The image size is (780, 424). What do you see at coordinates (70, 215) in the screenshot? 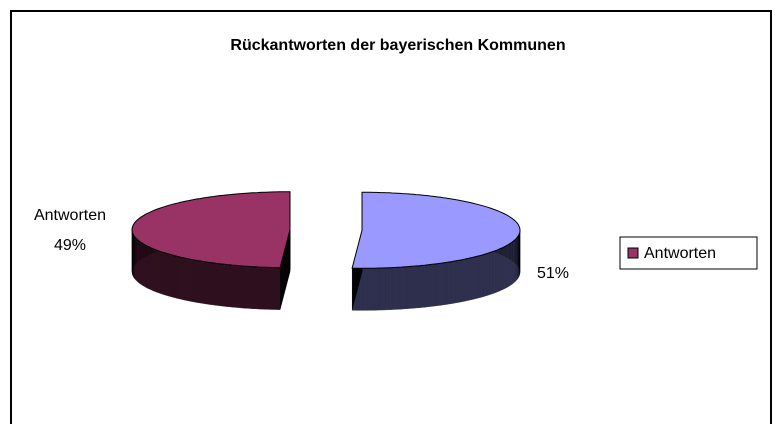
I see `slice-category-label: Antworten` at bounding box center [70, 215].